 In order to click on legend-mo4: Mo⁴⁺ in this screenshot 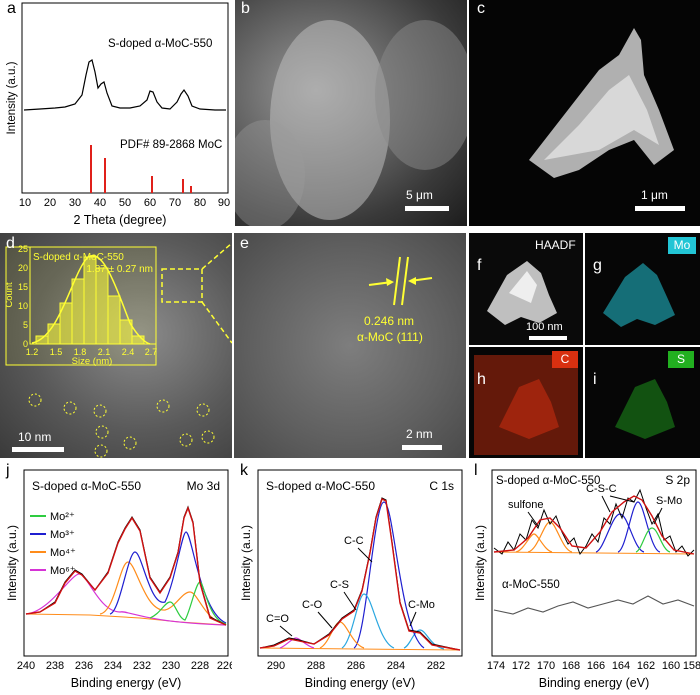, I will do `click(63, 553)`.